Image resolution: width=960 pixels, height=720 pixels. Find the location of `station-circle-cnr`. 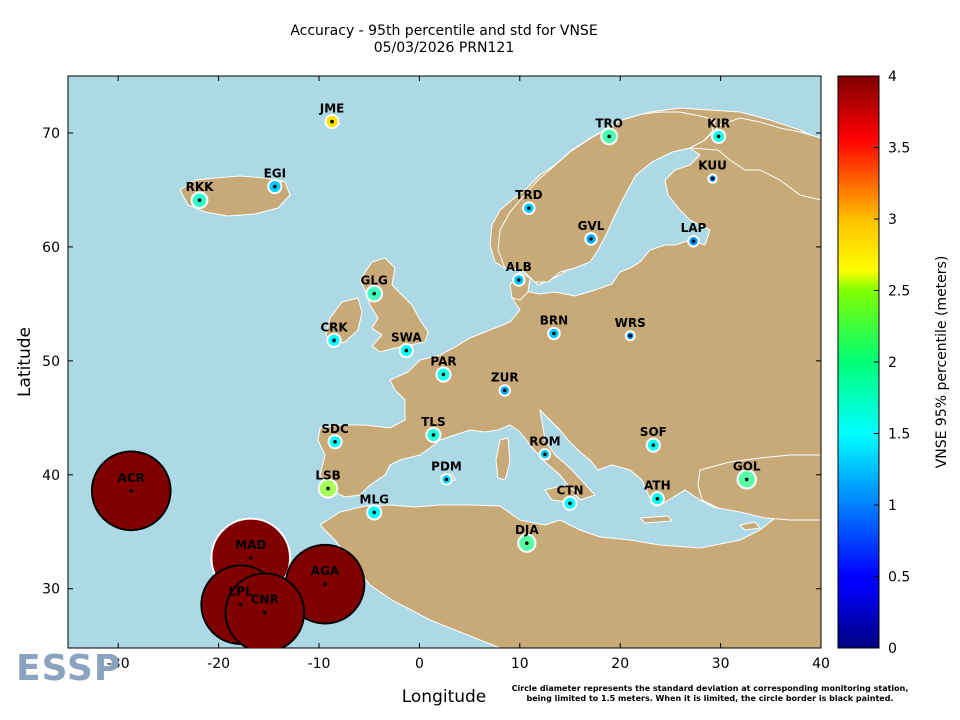

station-circle-cnr is located at coordinates (265, 610).